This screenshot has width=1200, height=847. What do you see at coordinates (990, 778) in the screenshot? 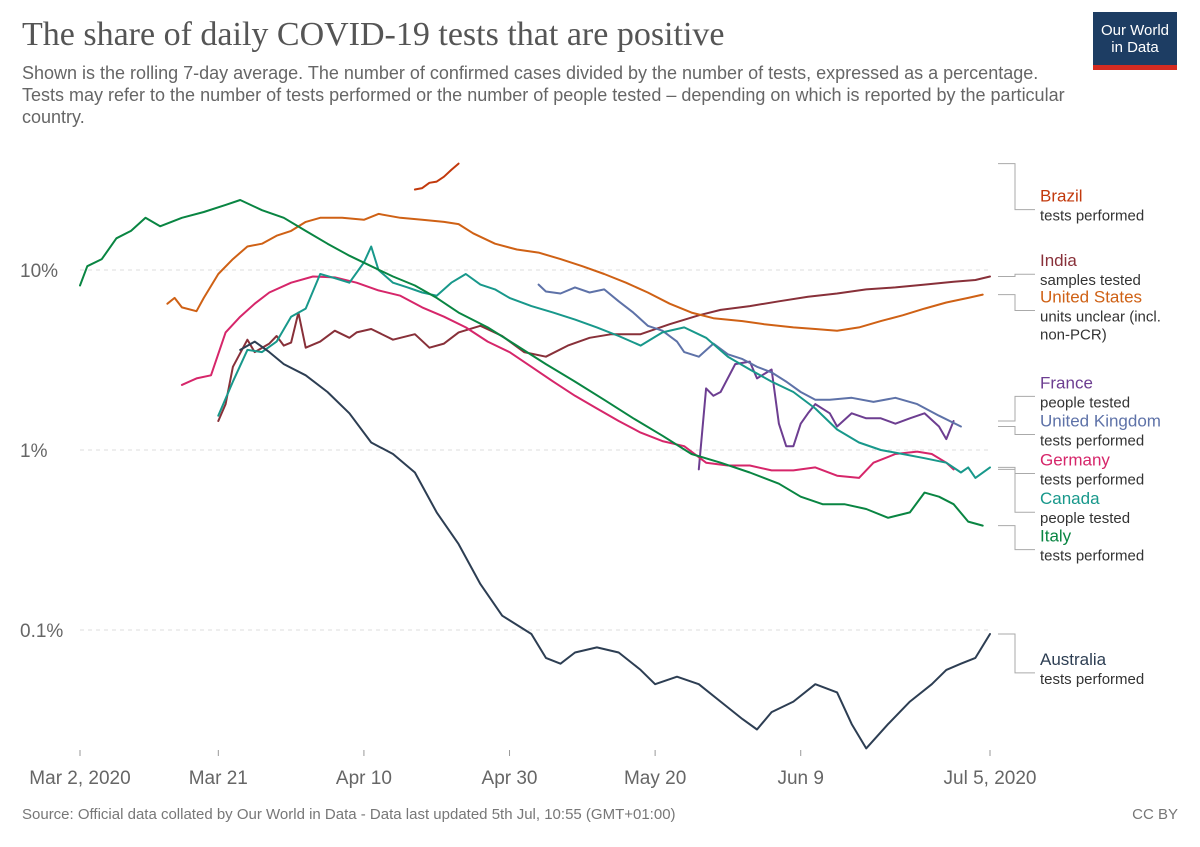
I see `x-tick-label: Jul 5, 2020` at bounding box center [990, 778].